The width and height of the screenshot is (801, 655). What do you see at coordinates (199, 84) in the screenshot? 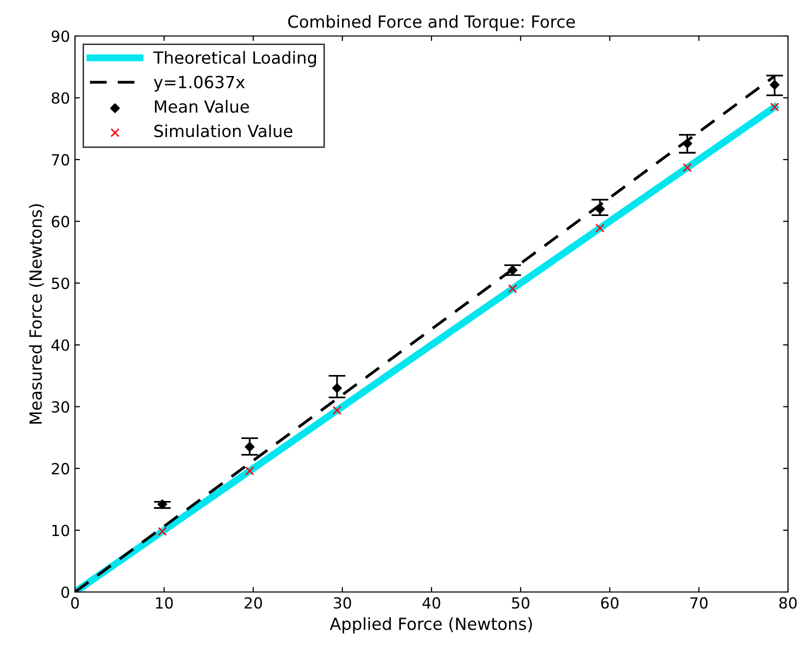
I see `legend-label: y=1.0637x` at bounding box center [199, 84].